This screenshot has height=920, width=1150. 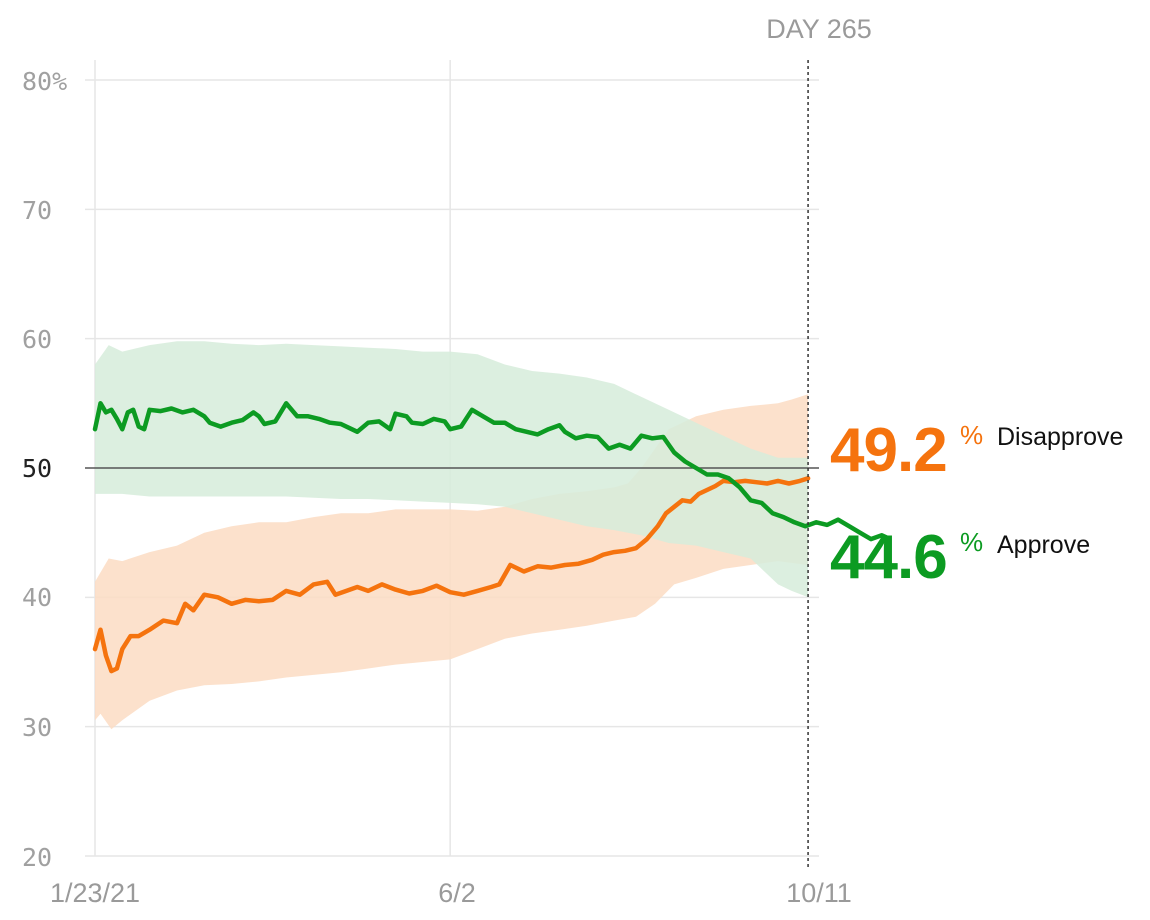 What do you see at coordinates (37, 857) in the screenshot?
I see `y-tick-label: 20` at bounding box center [37, 857].